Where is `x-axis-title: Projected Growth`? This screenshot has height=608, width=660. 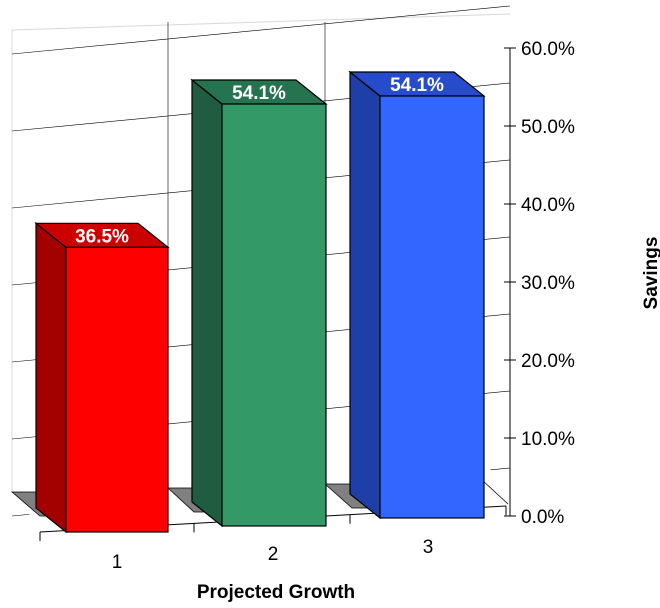 x-axis-title: Projected Growth is located at coordinates (276, 592).